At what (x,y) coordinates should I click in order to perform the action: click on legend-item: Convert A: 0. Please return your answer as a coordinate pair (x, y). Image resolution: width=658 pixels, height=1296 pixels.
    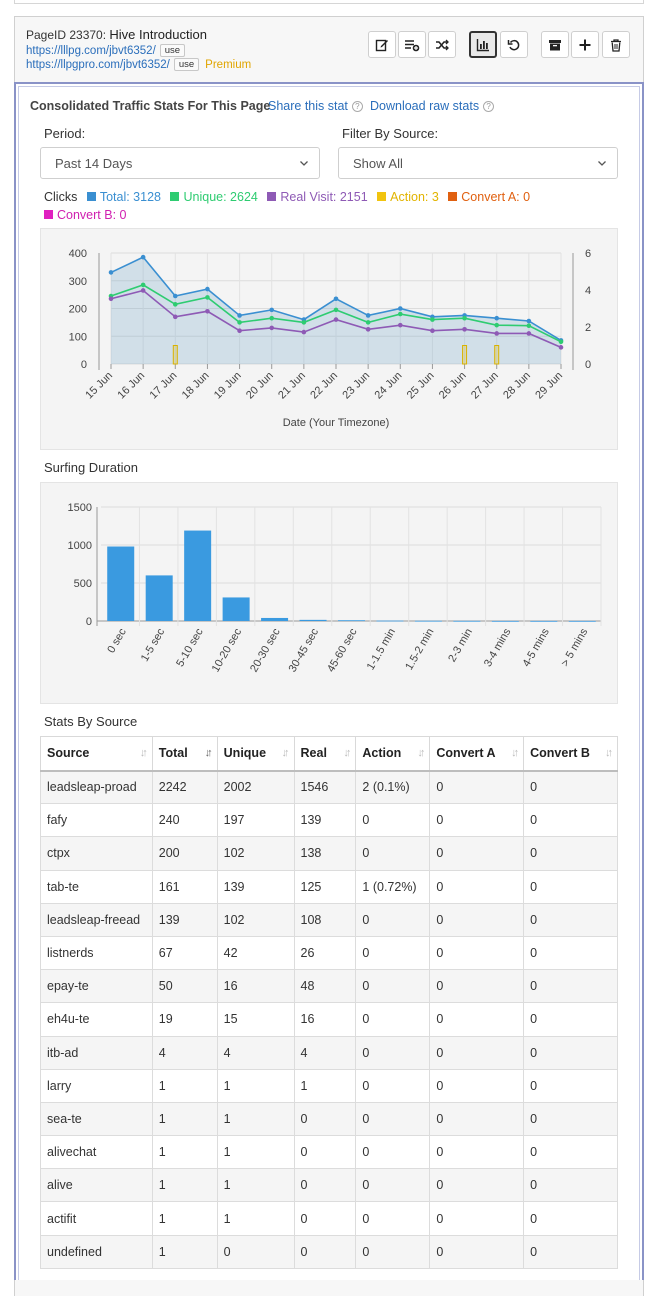
    Looking at the image, I should click on (489, 197).